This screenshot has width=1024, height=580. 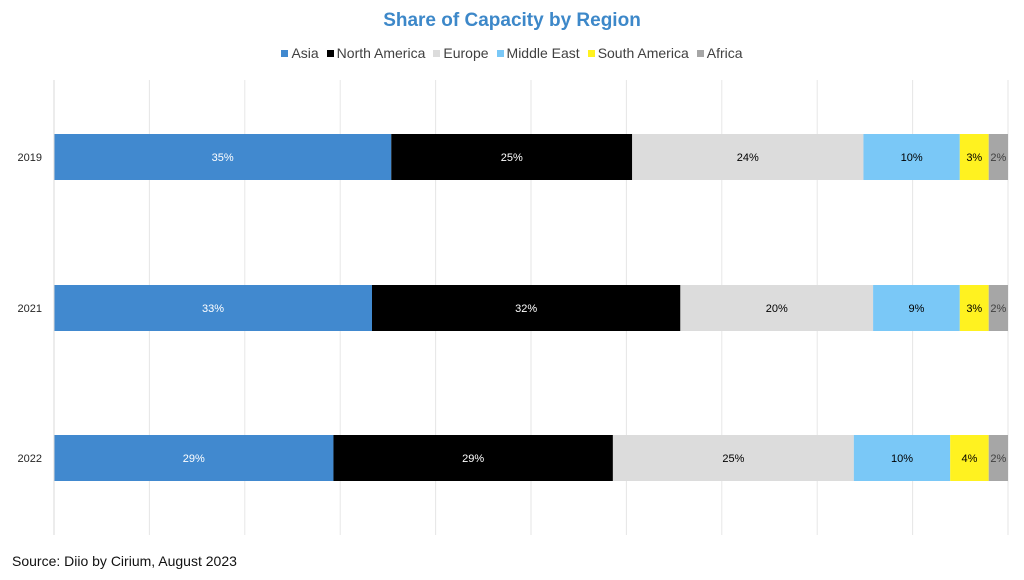 I want to click on legend-item: Africa, so click(x=719, y=53).